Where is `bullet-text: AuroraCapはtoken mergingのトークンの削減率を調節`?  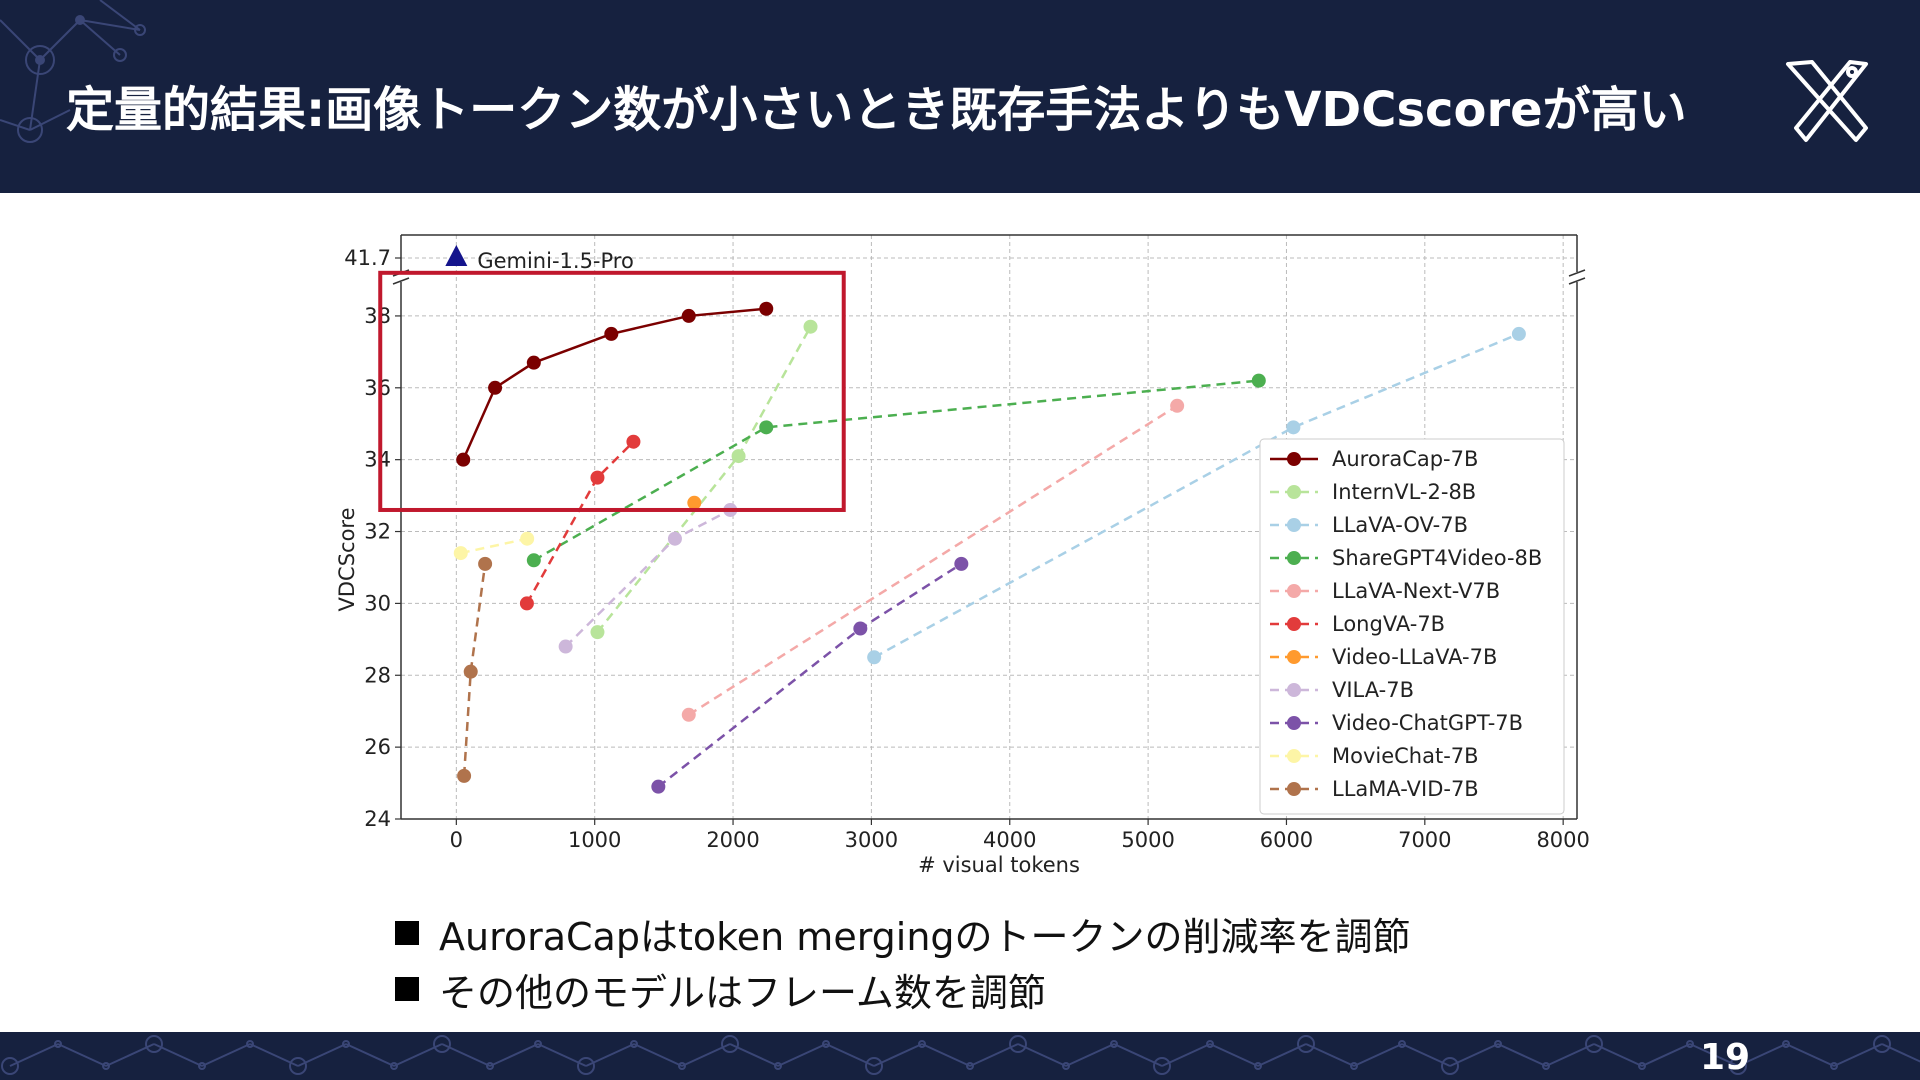 bullet-text: AuroraCapはtoken mergingのトークンの削減率を調節 is located at coordinates (925, 936).